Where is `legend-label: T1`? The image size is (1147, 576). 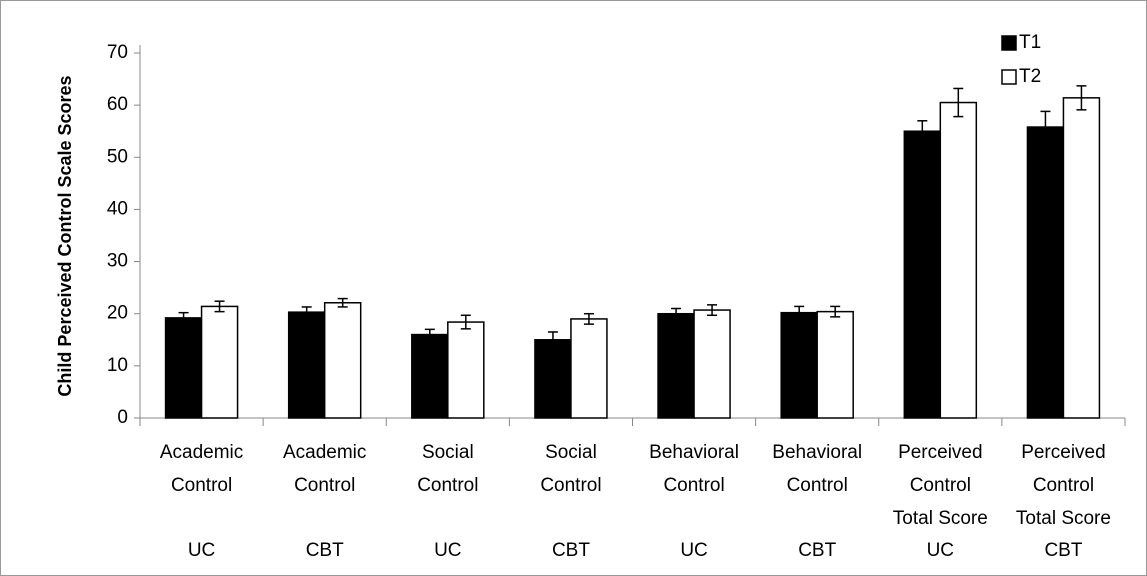 legend-label: T1 is located at coordinates (1030, 42).